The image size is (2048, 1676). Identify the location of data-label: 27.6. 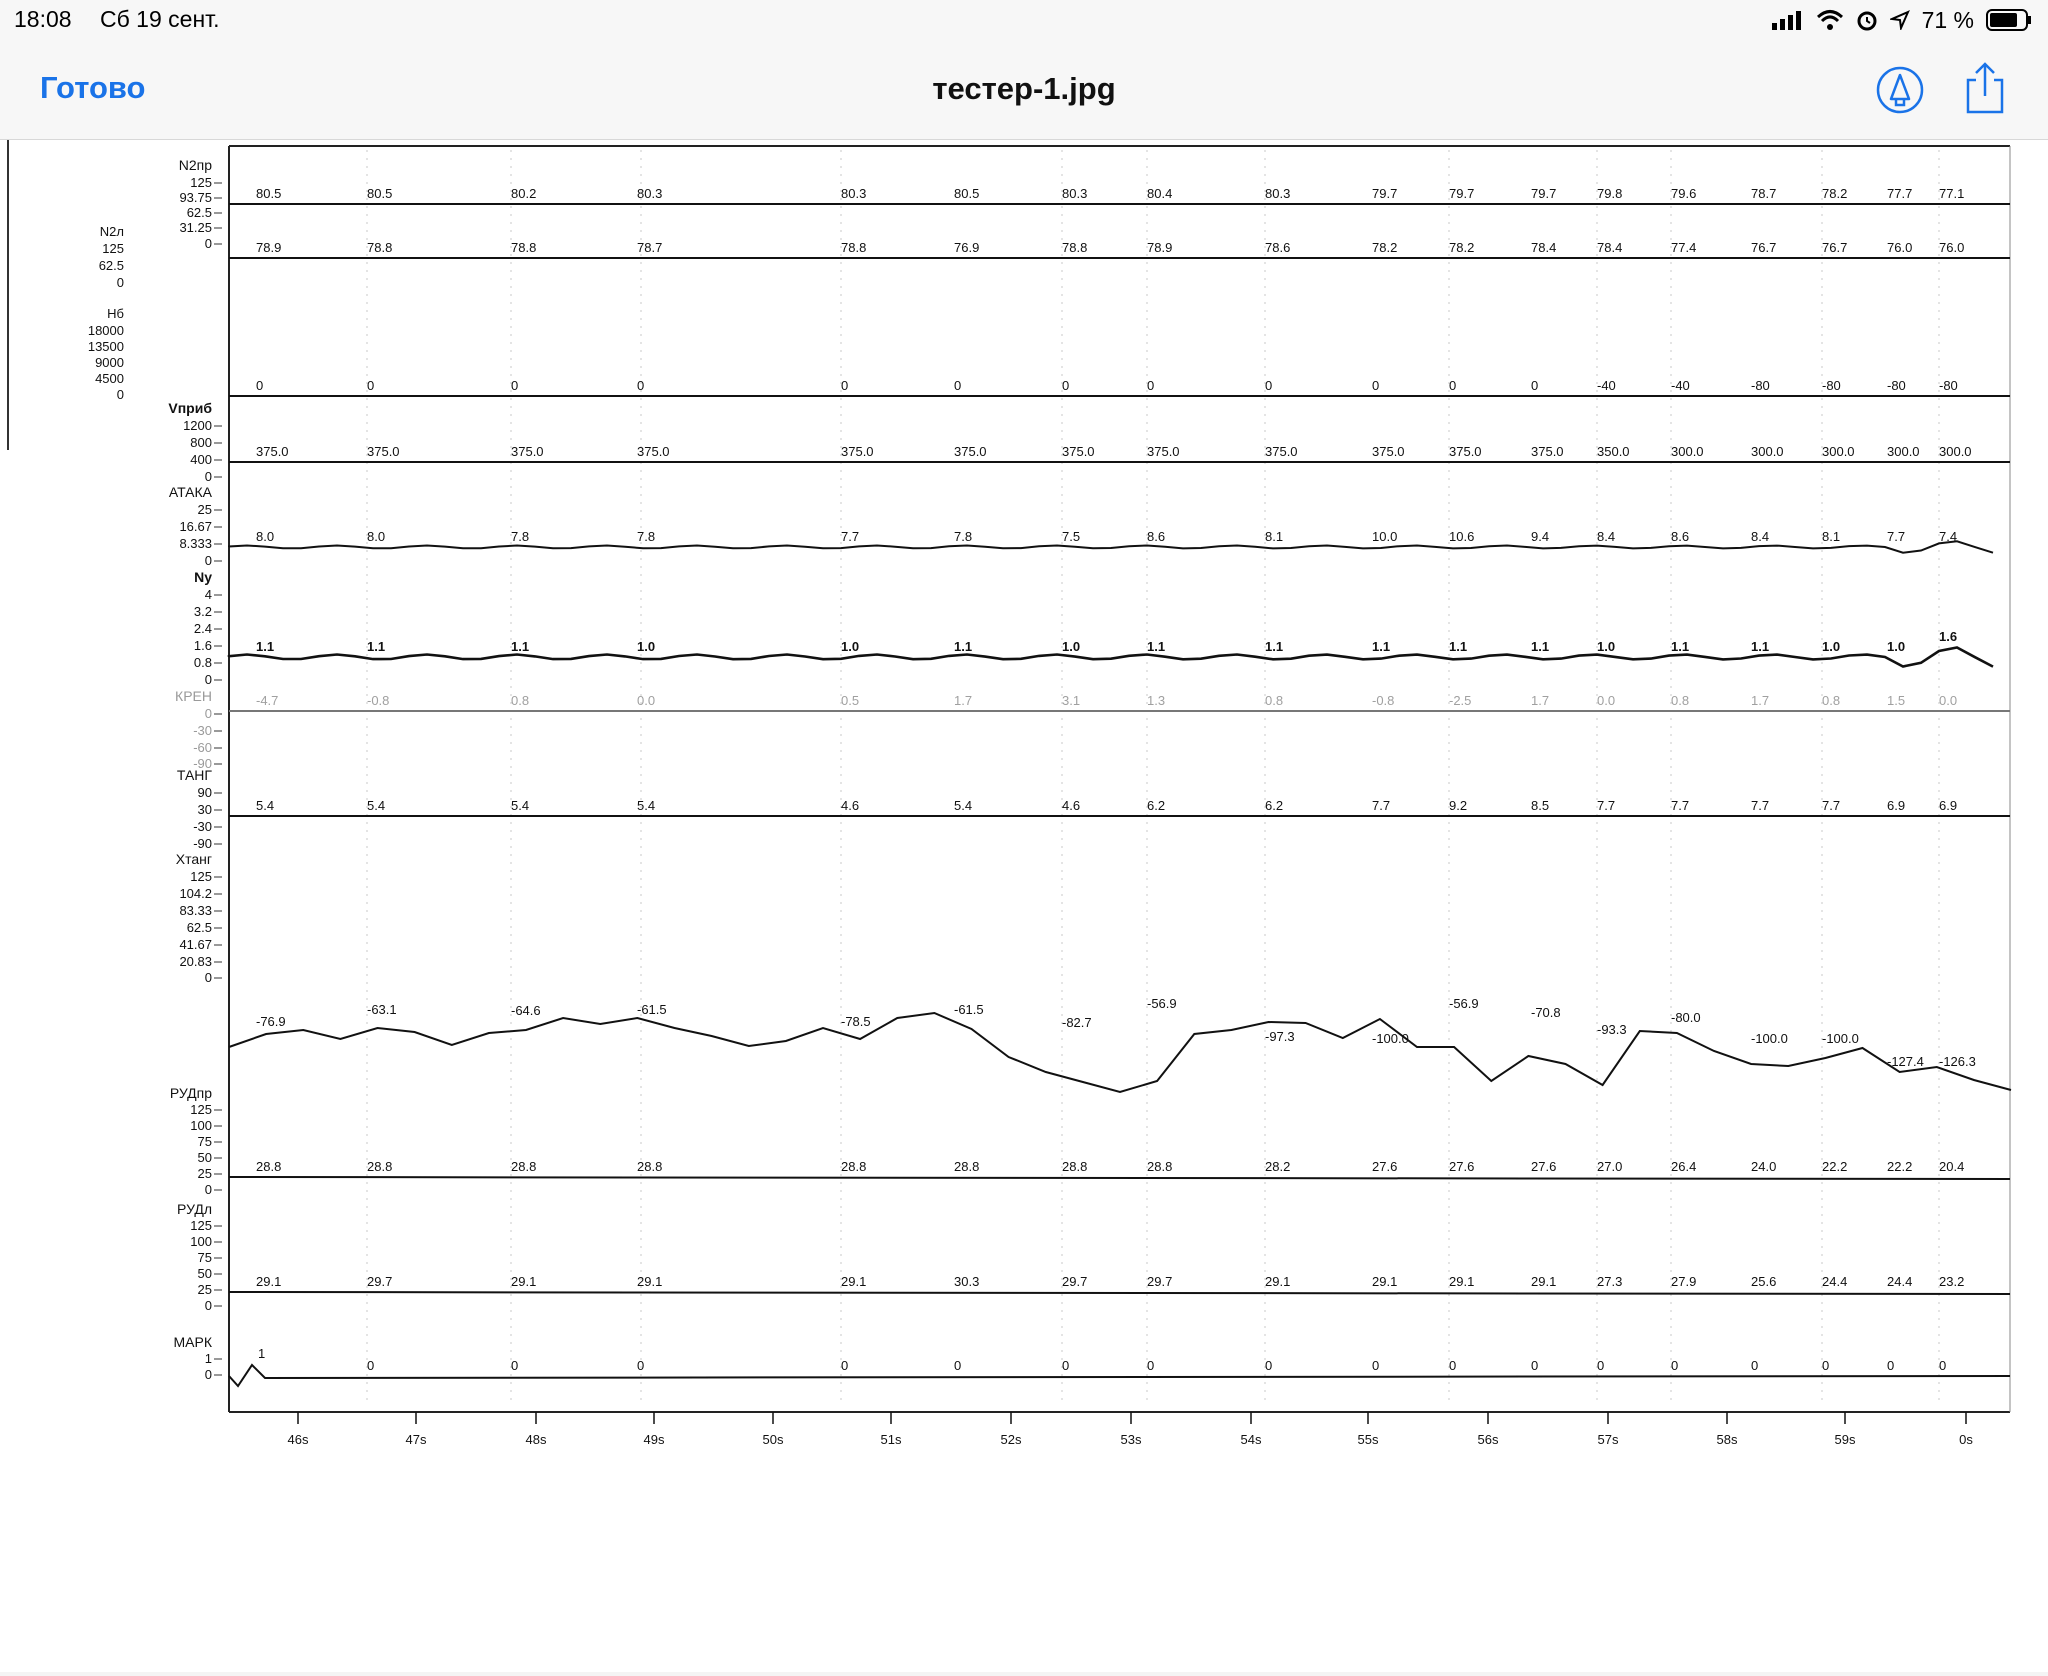
(1384, 1166).